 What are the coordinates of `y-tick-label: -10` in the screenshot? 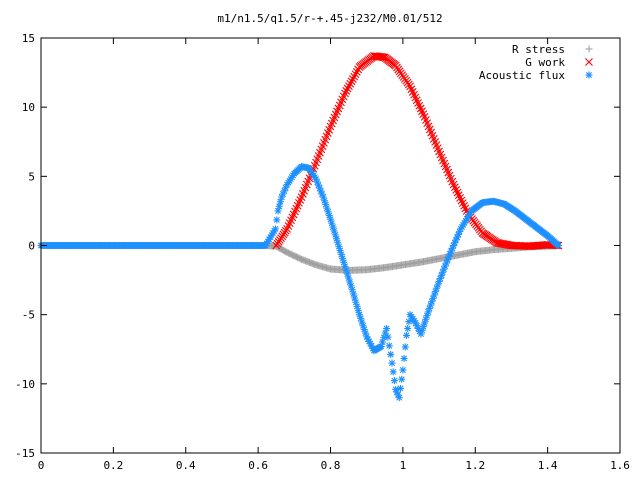 It's located at (25, 384).